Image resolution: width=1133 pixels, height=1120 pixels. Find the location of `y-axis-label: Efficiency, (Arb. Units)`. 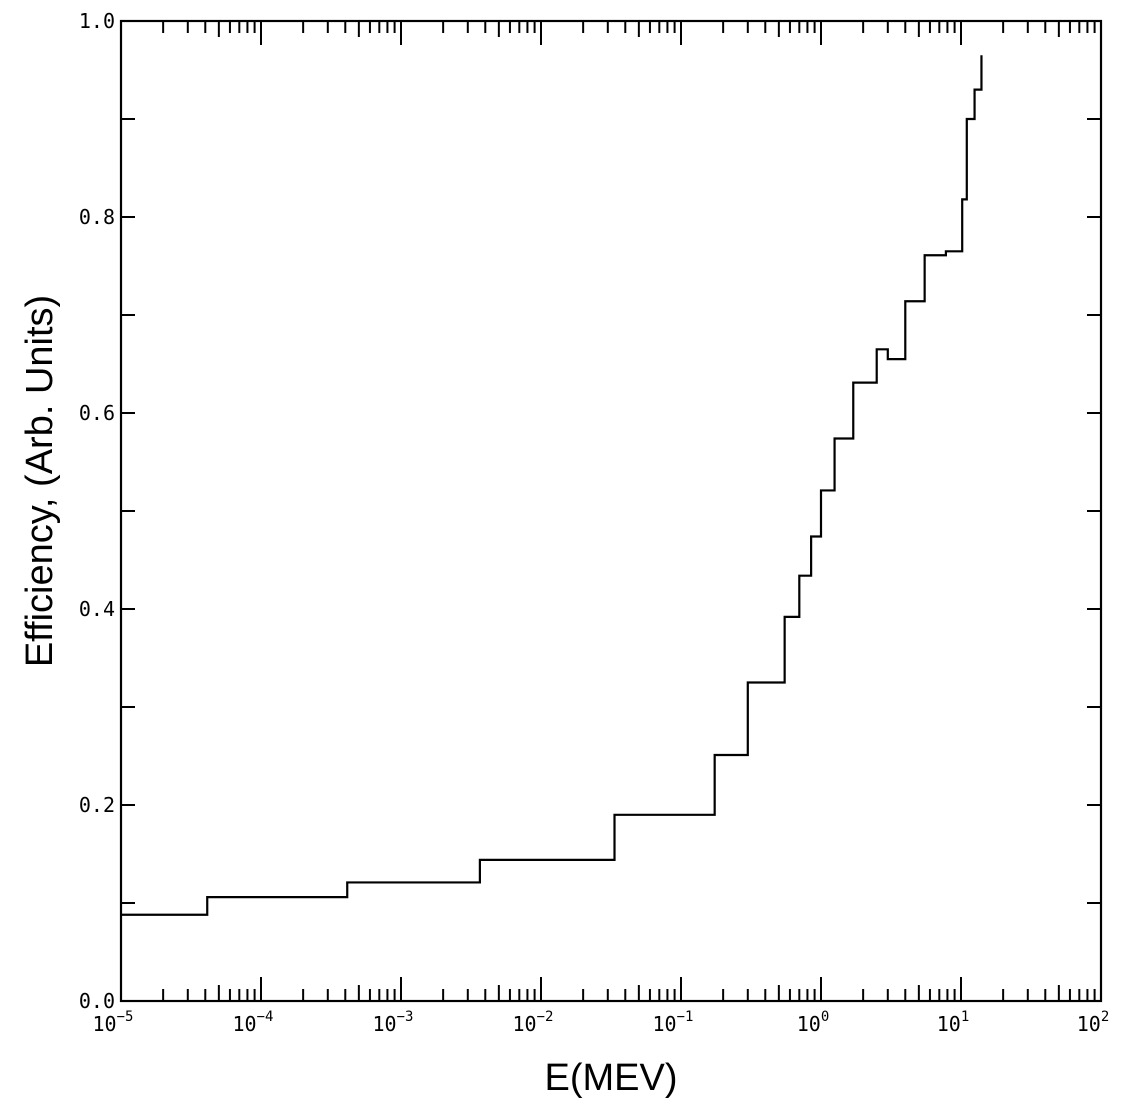

y-axis-label: Efficiency, (Arb. Units) is located at coordinates (40, 481).